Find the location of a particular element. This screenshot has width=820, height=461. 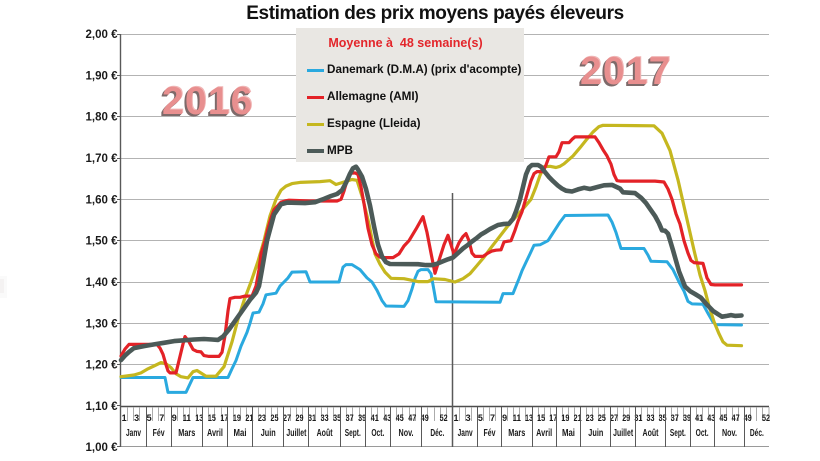

svg-text: 1,80 € is located at coordinates (102, 118).